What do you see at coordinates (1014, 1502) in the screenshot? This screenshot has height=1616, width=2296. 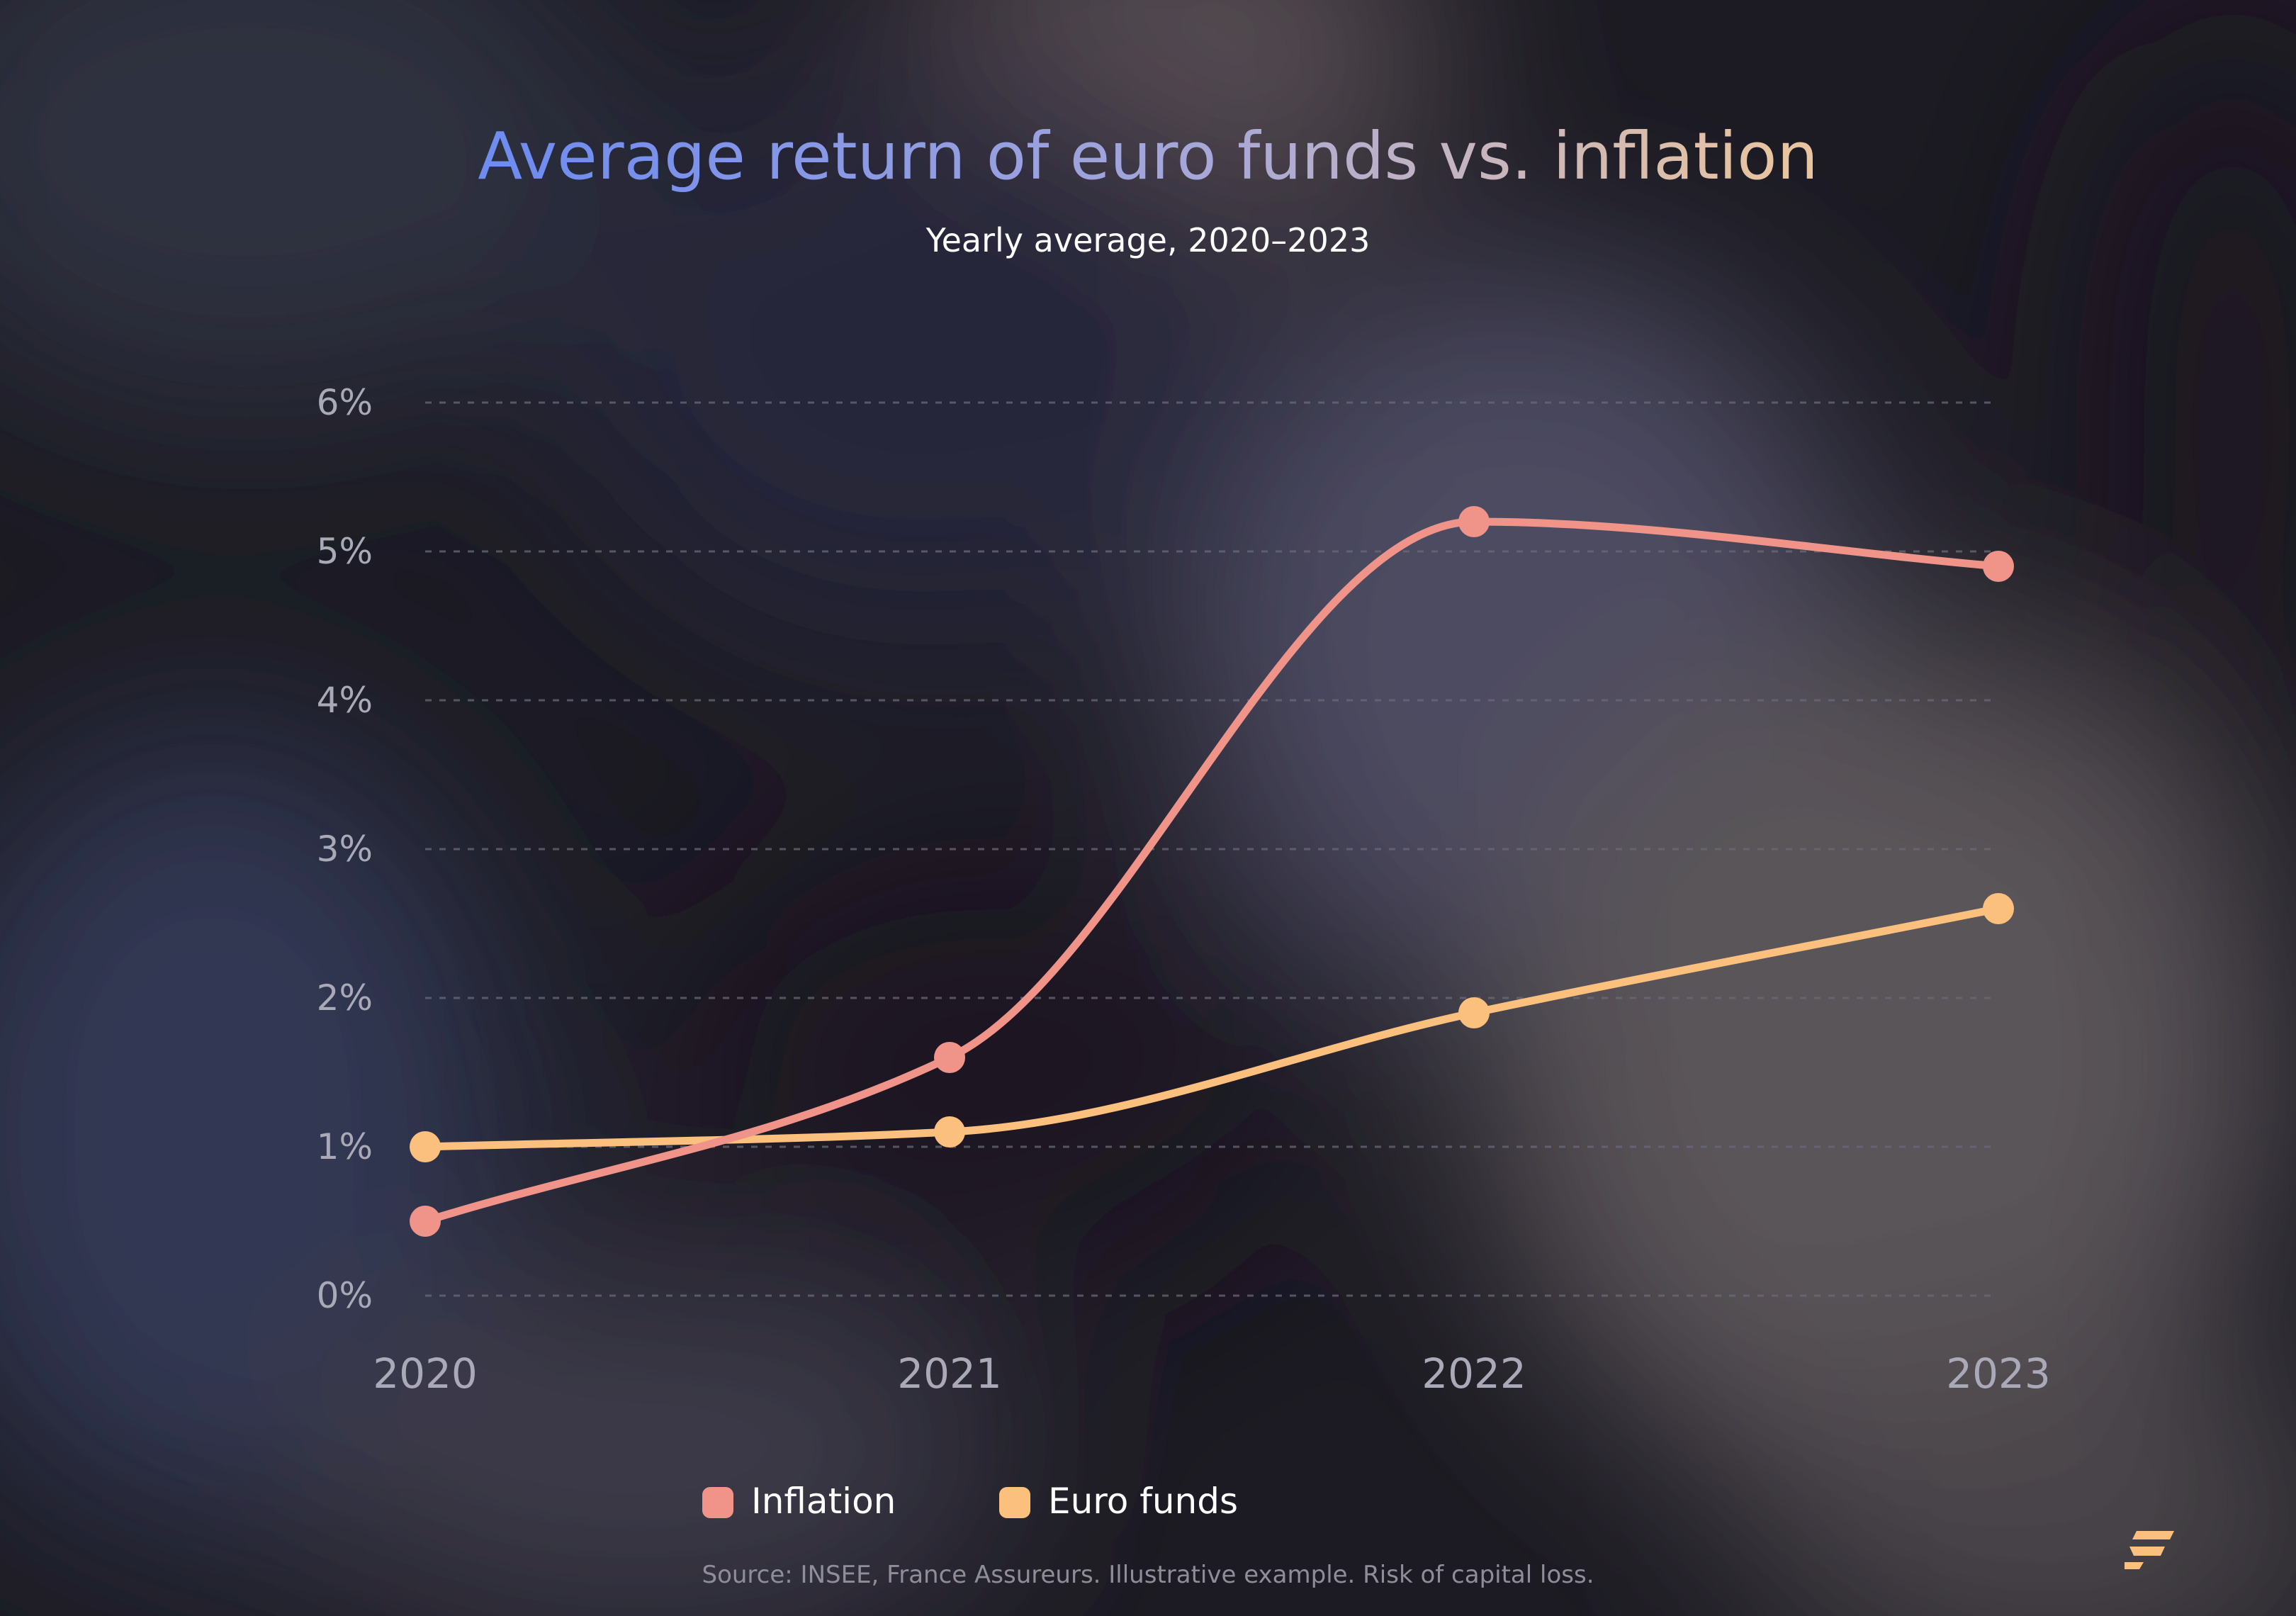 I see `legend-swatch-euro-funds` at bounding box center [1014, 1502].